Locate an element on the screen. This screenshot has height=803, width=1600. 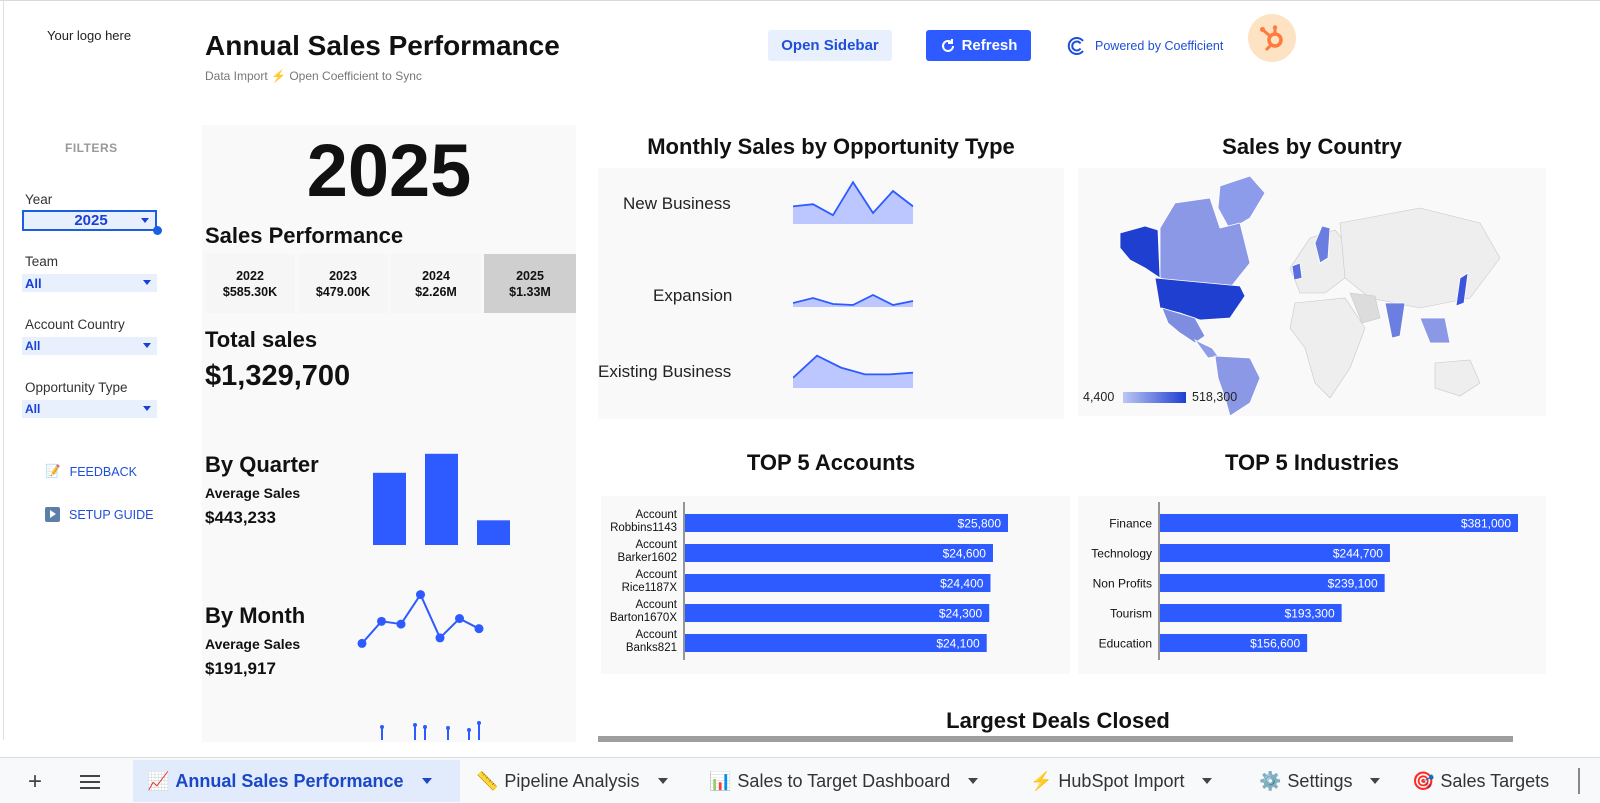
year-cell-2025: 2025 $1.33M is located at coordinates (530, 283).